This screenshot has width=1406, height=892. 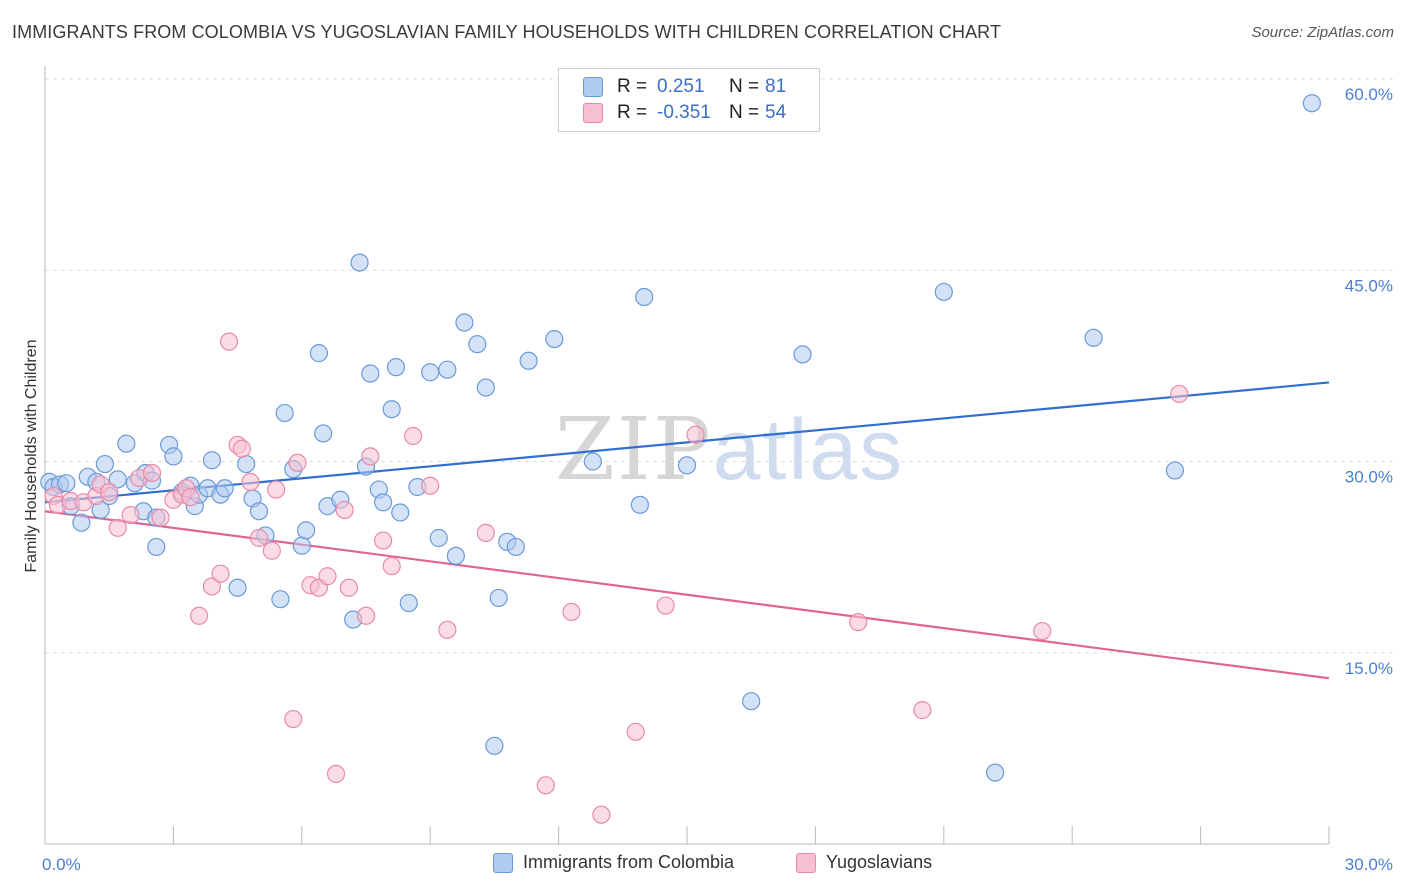 I want to click on y-tick-label: 45.0%, so click(x=1369, y=285).